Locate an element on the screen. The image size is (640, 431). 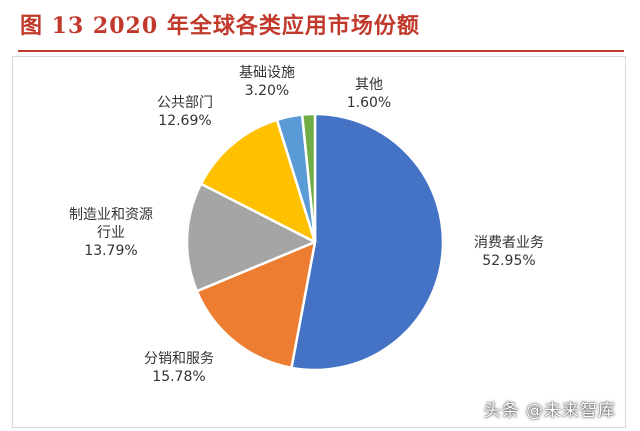
slice-label-1: 分销和服务 15.78% is located at coordinates (179, 368).